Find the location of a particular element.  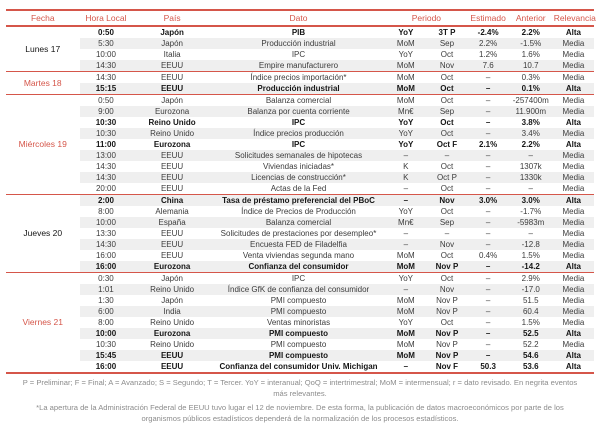

cell-time: 1:01 is located at coordinates (106, 289).